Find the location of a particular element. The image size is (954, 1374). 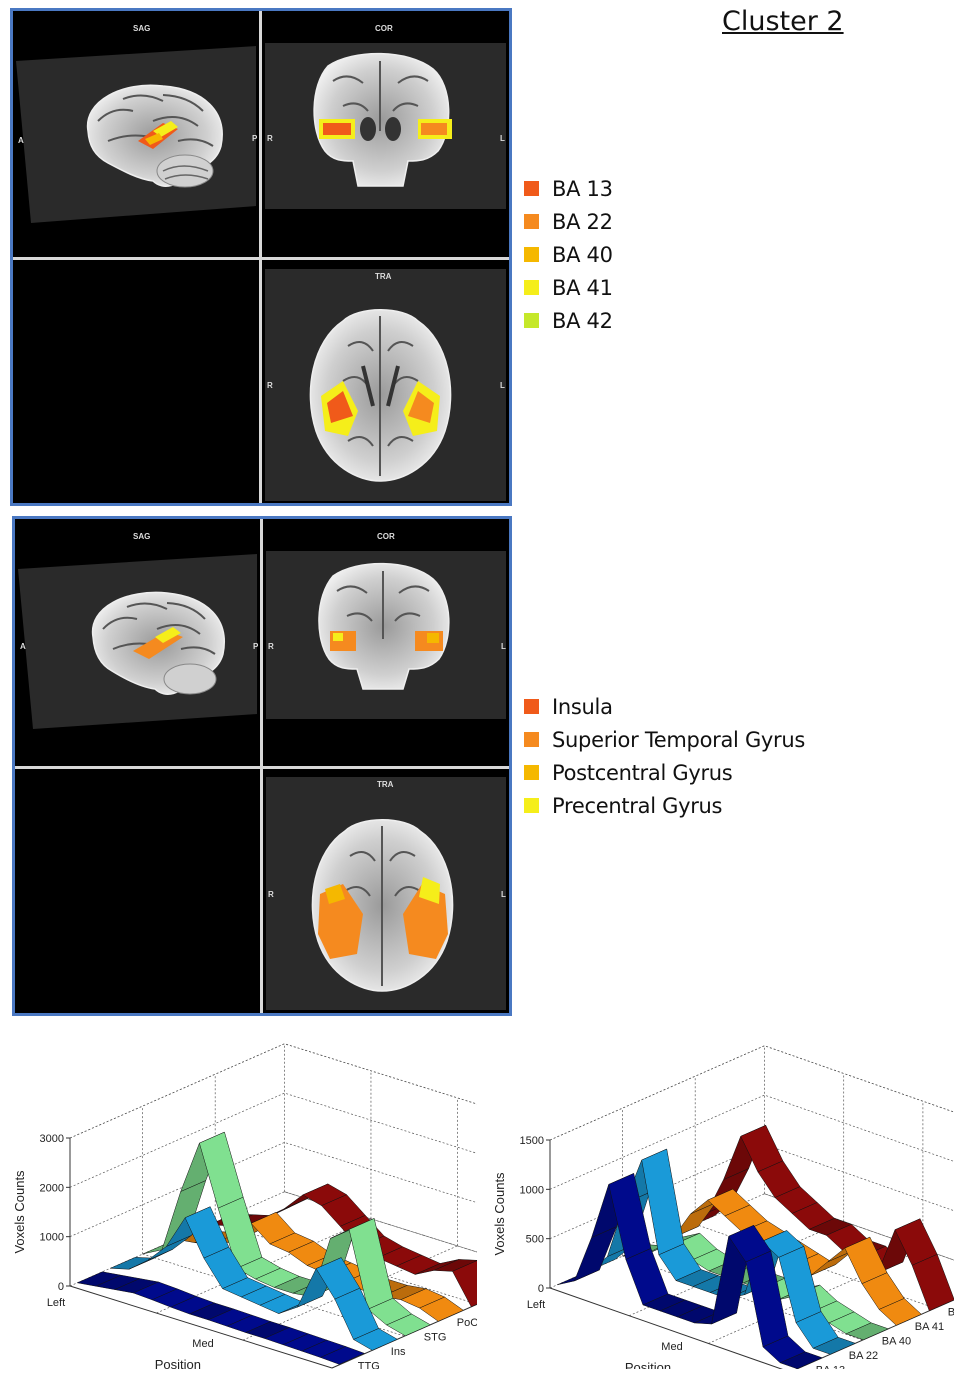

y-tick-label: 3000 is located at coordinates (52, 1139).